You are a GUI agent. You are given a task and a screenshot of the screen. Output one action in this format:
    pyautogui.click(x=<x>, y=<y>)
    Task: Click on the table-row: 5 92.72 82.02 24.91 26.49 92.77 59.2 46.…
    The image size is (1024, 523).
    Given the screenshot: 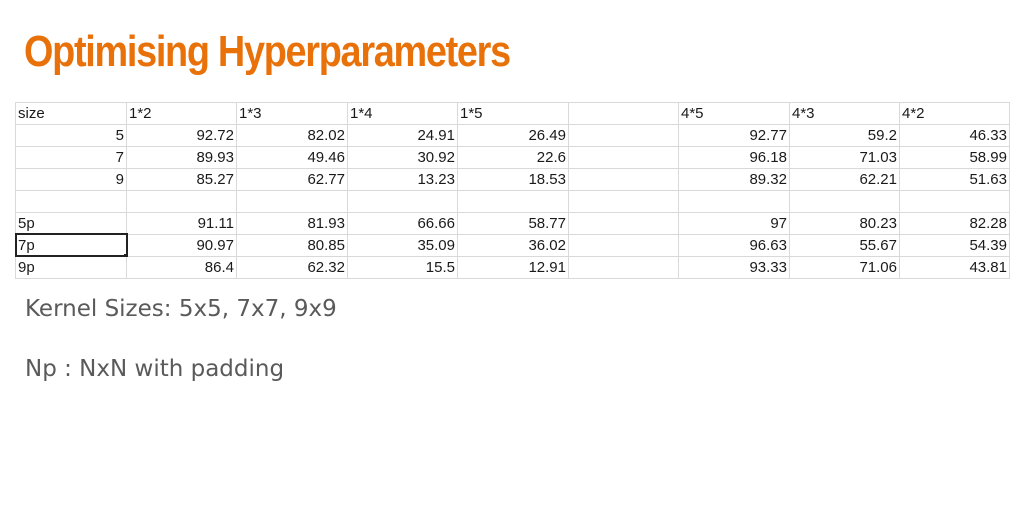 What is the action you would take?
    pyautogui.click(x=512, y=135)
    